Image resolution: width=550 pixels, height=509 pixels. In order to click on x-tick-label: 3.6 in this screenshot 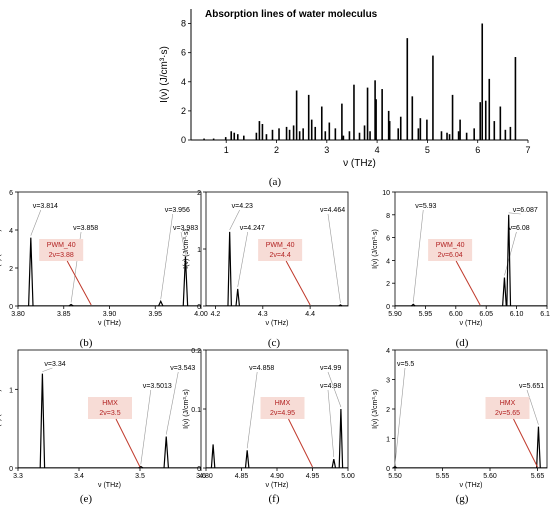, I will do `click(201, 476)`.